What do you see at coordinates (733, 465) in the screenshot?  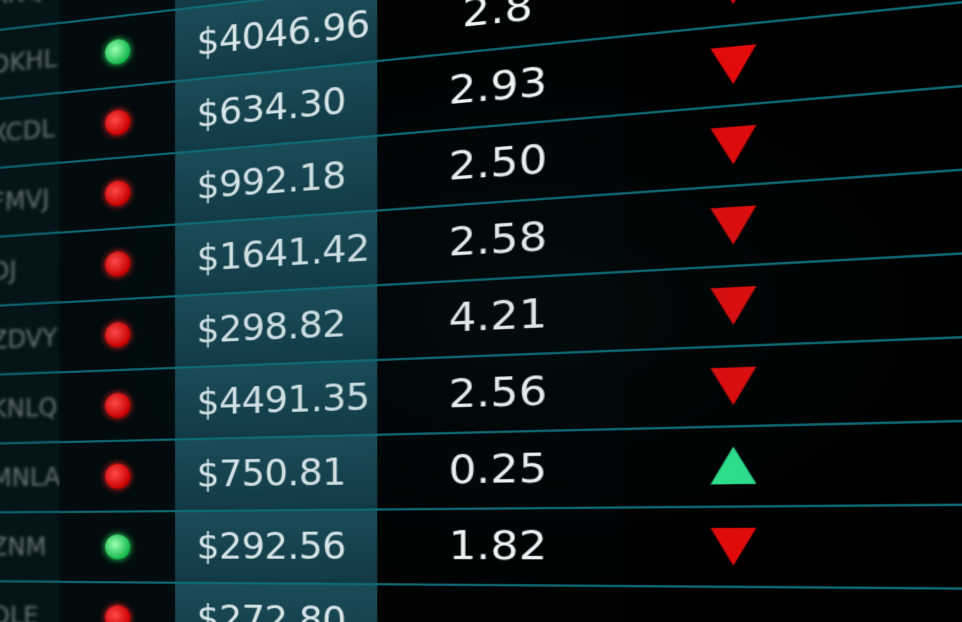 I see `up-arrow-icon` at bounding box center [733, 465].